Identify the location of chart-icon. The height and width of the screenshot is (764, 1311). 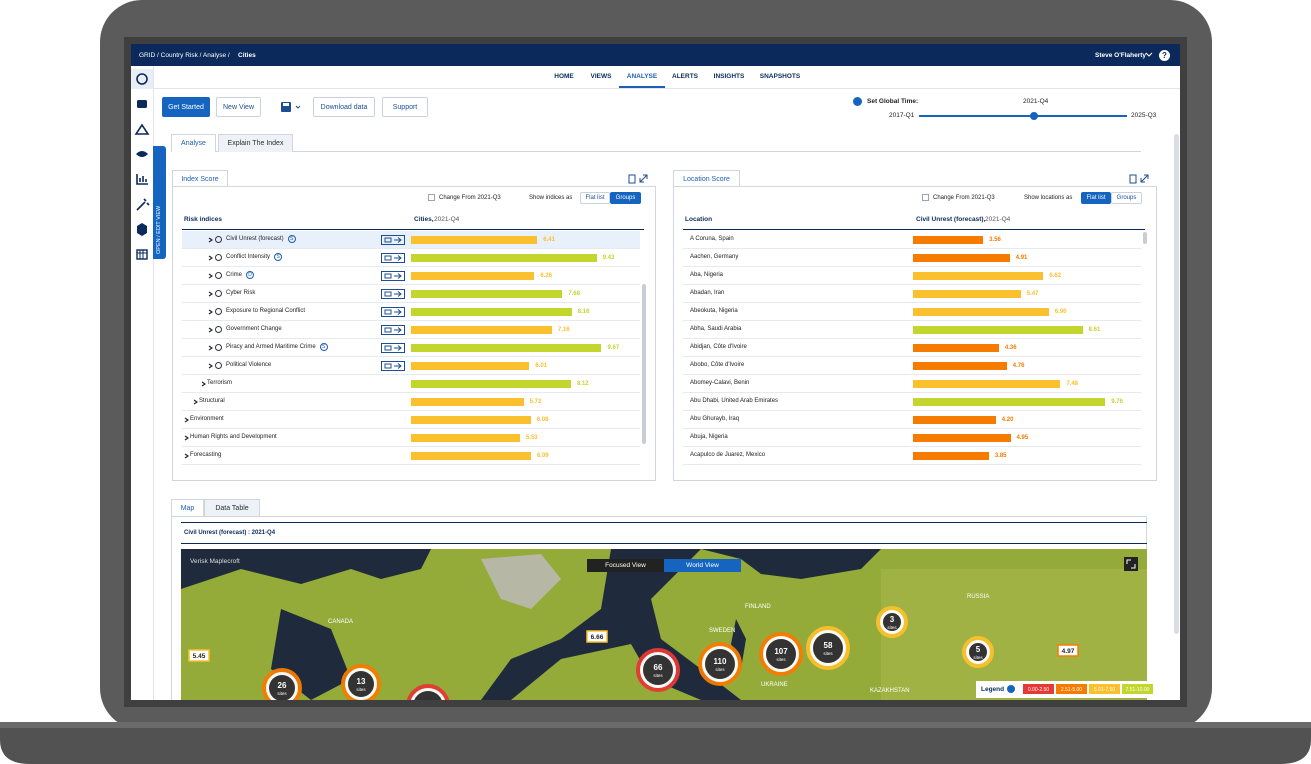
(142, 179).